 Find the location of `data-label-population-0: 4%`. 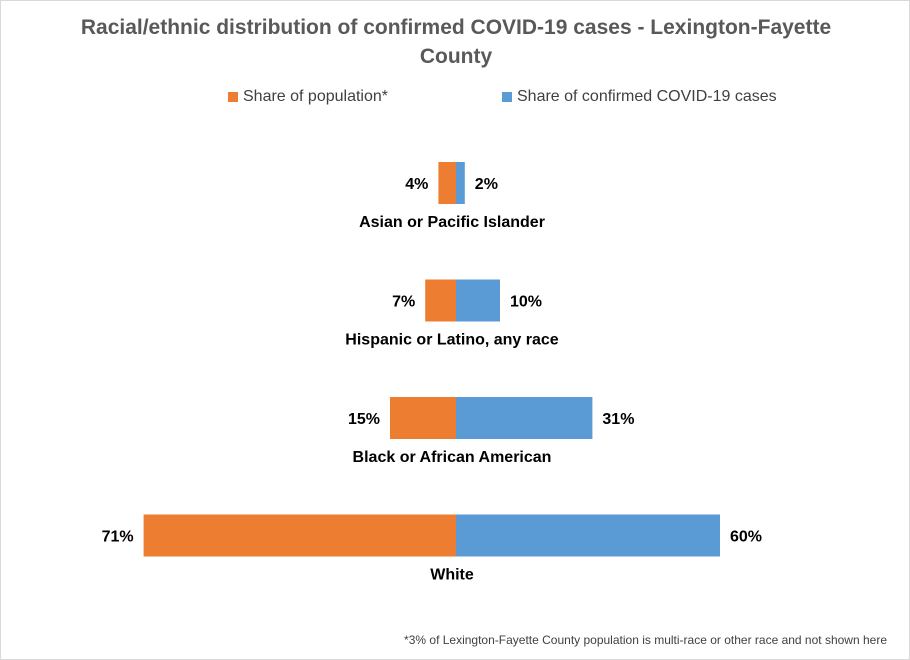

data-label-population-0: 4% is located at coordinates (416, 184).